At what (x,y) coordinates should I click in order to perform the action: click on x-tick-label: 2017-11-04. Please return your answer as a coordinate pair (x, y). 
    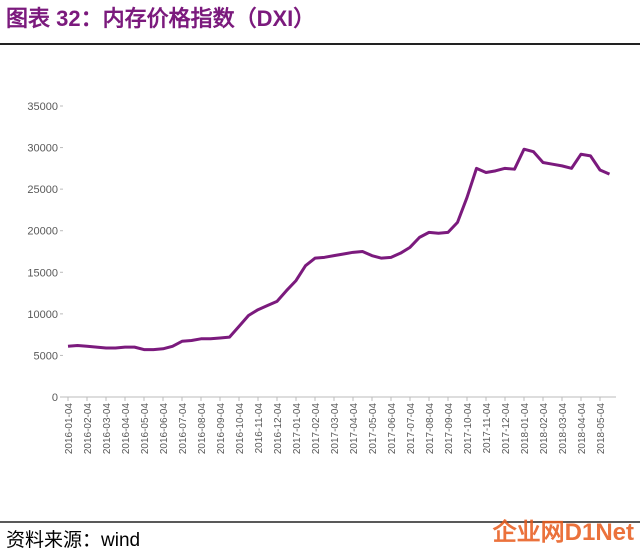
    Looking at the image, I should click on (487, 428).